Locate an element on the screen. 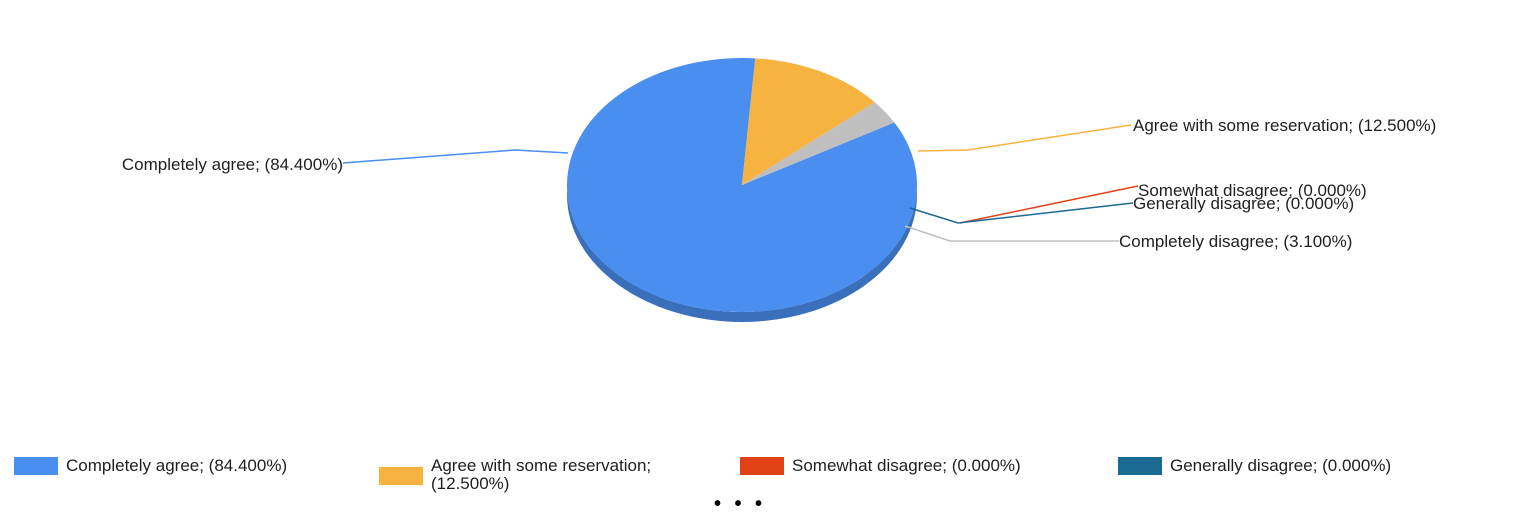 Image resolution: width=1537 pixels, height=518 pixels. legend-swatch-somewhat-disagree is located at coordinates (762, 466).